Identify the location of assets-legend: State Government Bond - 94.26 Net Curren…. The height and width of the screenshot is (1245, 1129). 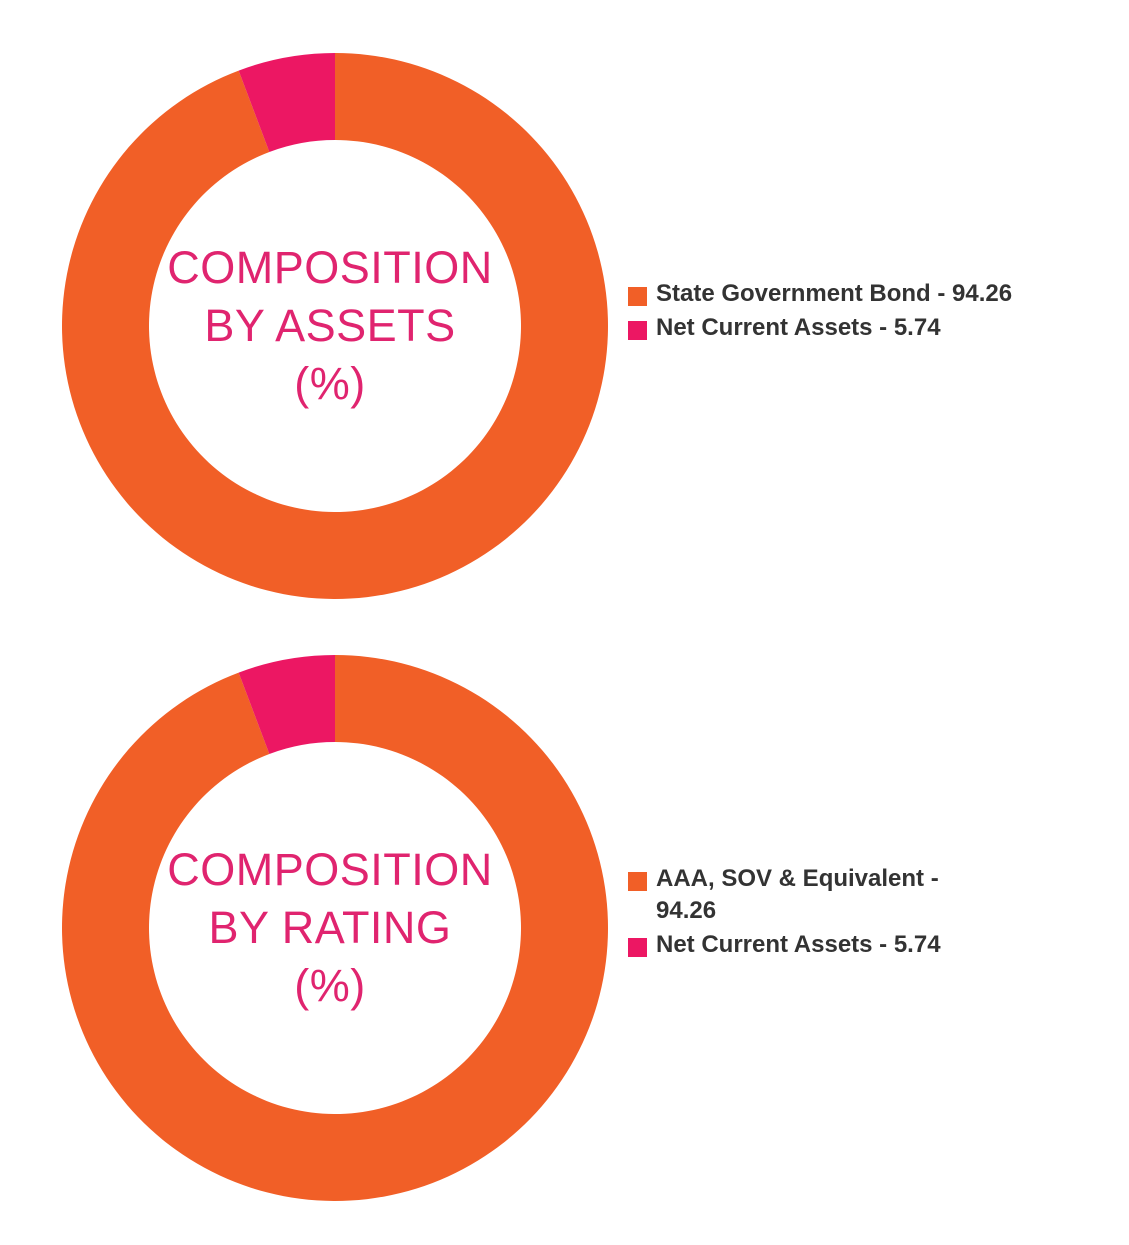
(828, 312).